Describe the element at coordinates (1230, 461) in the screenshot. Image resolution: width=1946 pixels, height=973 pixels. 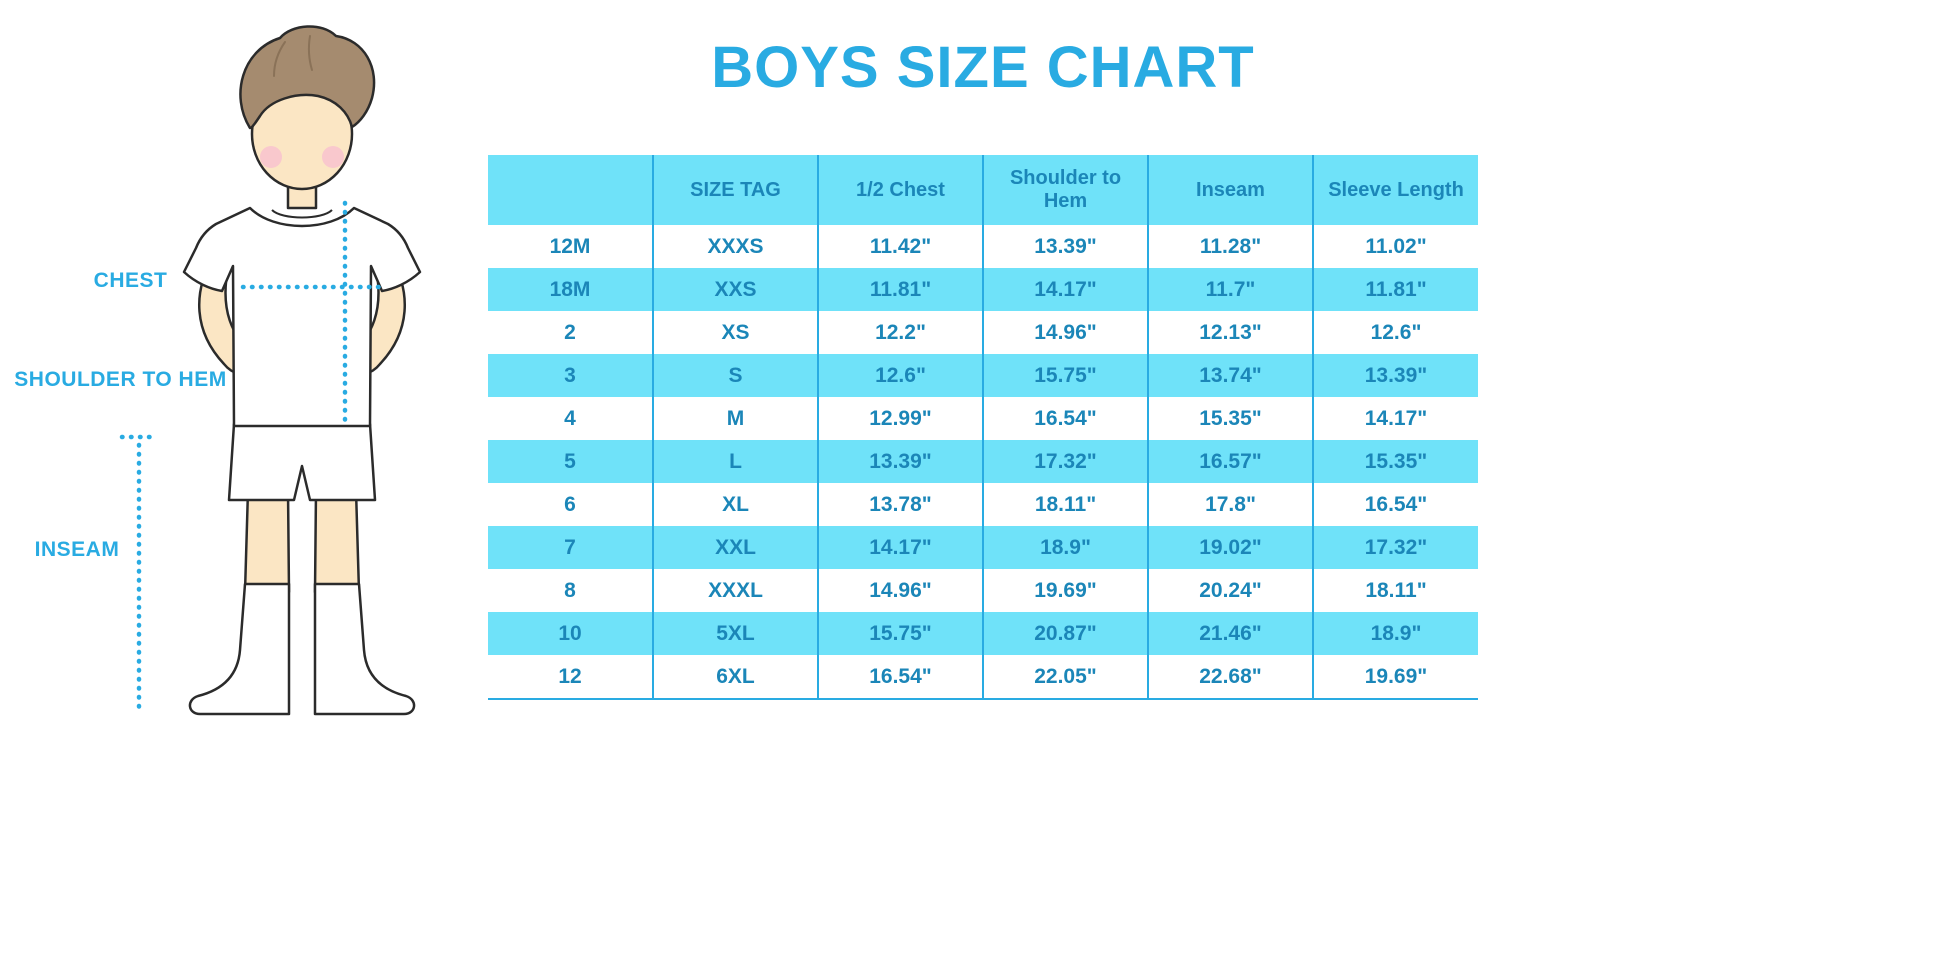
I see `table-cell: 16.57"` at that location.